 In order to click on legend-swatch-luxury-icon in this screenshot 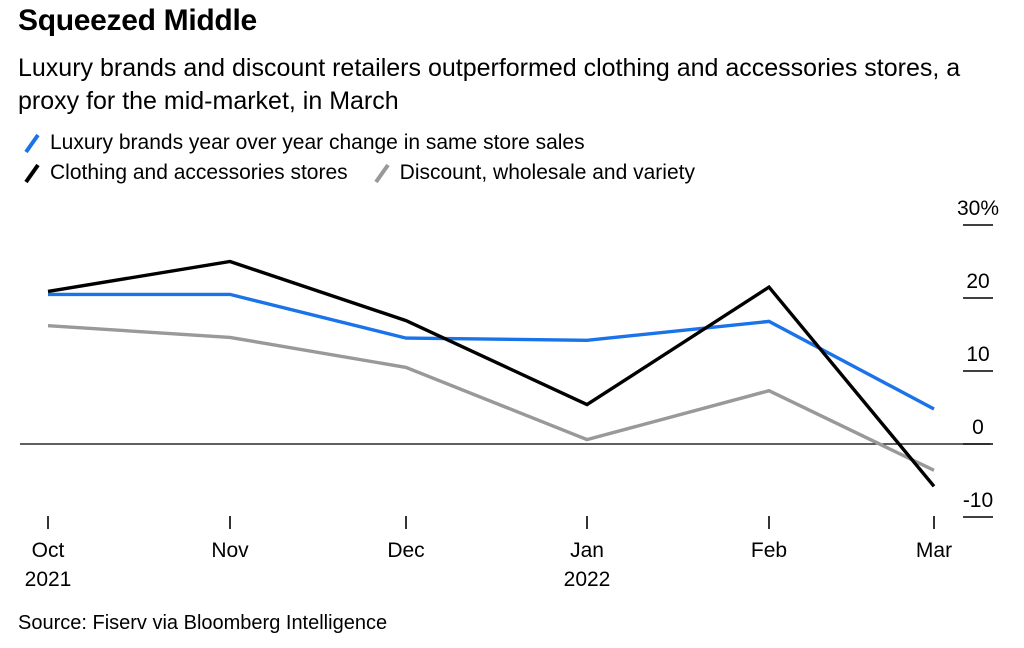, I will do `click(32, 143)`.